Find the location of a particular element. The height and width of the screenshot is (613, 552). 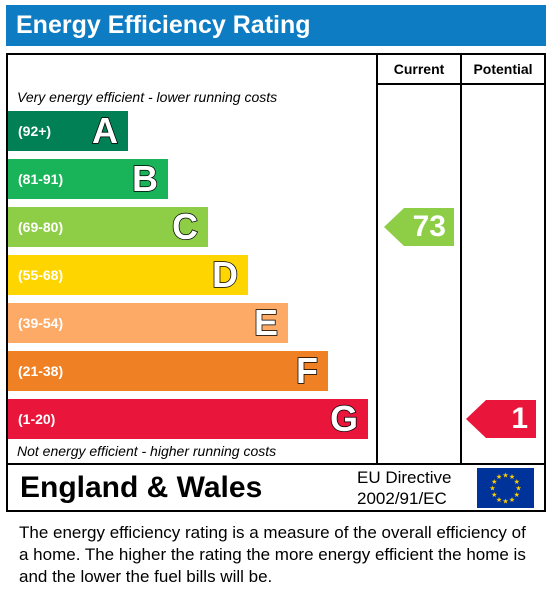

band-a: (92+) A is located at coordinates (68, 130).